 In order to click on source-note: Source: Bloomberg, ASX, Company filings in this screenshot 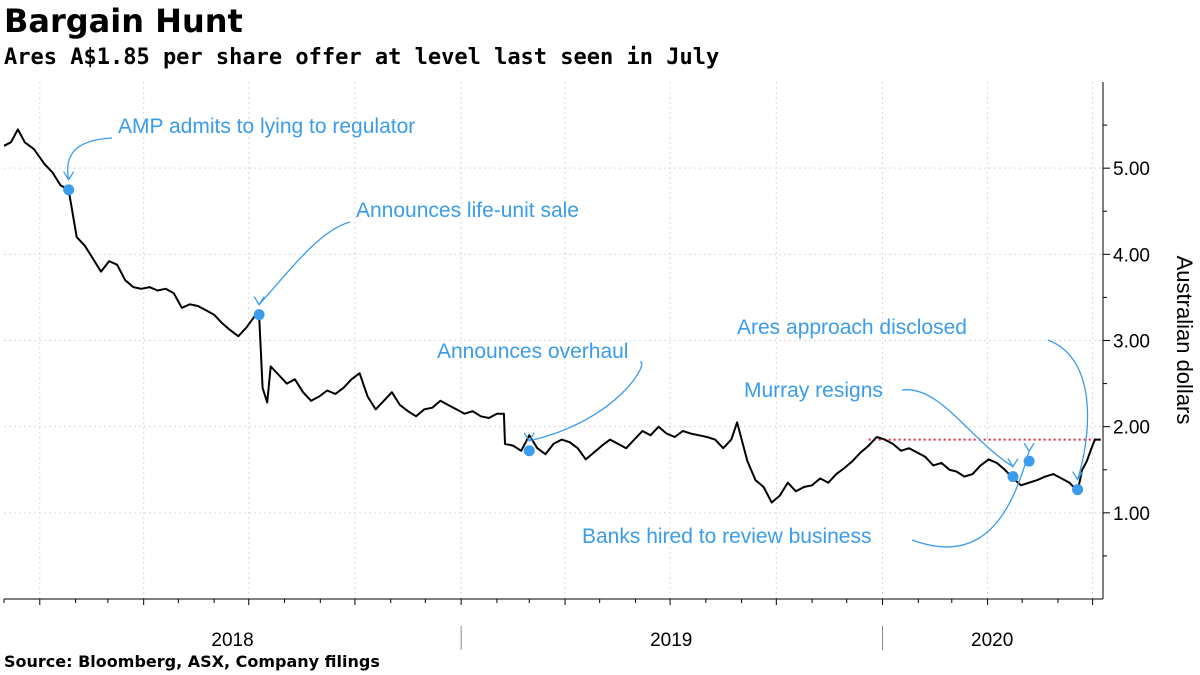, I will do `click(192, 661)`.